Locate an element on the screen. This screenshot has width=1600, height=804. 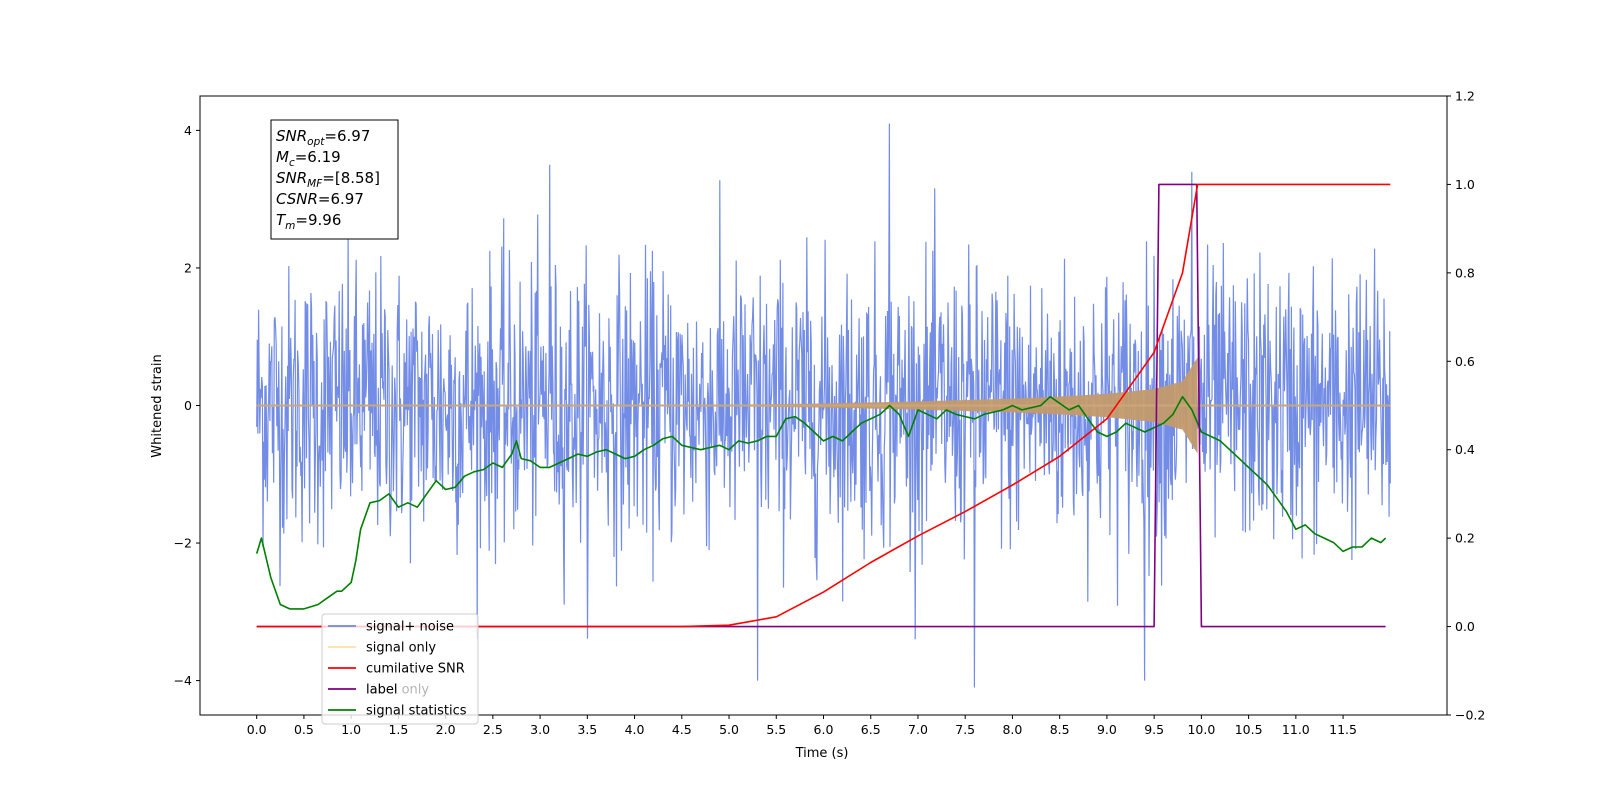
y-tick-label: 4 is located at coordinates (188, 130).